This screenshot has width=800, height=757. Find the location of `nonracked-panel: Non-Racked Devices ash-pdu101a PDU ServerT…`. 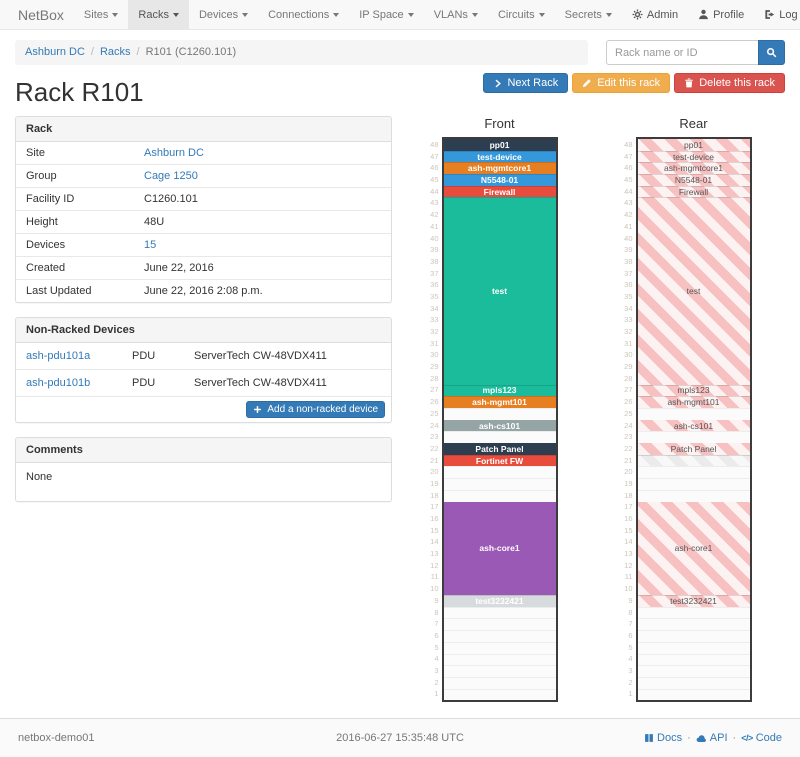

nonracked-panel: Non-Racked Devices ash-pdu101a PDU ServerT… is located at coordinates (203, 370).